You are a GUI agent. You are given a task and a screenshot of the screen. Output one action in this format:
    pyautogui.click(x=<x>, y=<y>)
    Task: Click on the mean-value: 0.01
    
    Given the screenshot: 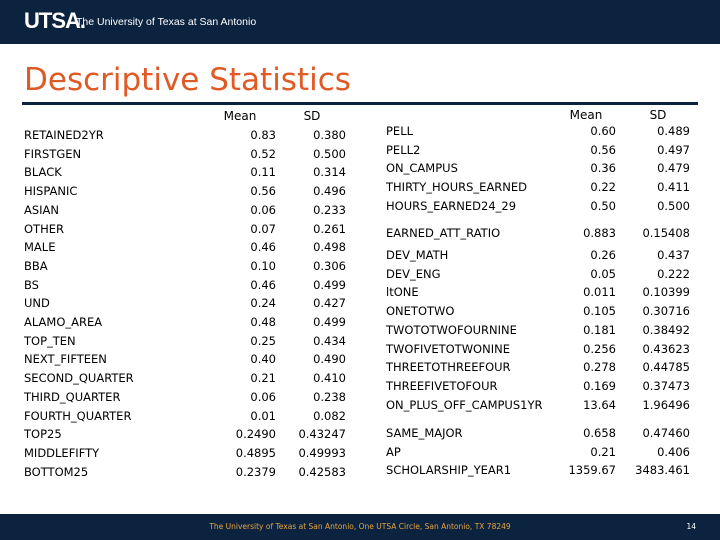 What is the action you would take?
    pyautogui.click(x=263, y=415)
    